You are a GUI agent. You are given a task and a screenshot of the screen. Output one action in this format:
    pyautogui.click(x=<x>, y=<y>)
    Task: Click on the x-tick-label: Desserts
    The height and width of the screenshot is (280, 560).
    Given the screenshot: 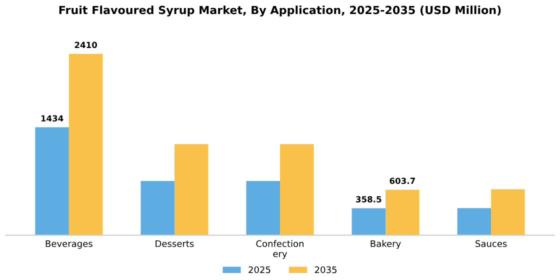 What is the action you would take?
    pyautogui.click(x=175, y=244)
    